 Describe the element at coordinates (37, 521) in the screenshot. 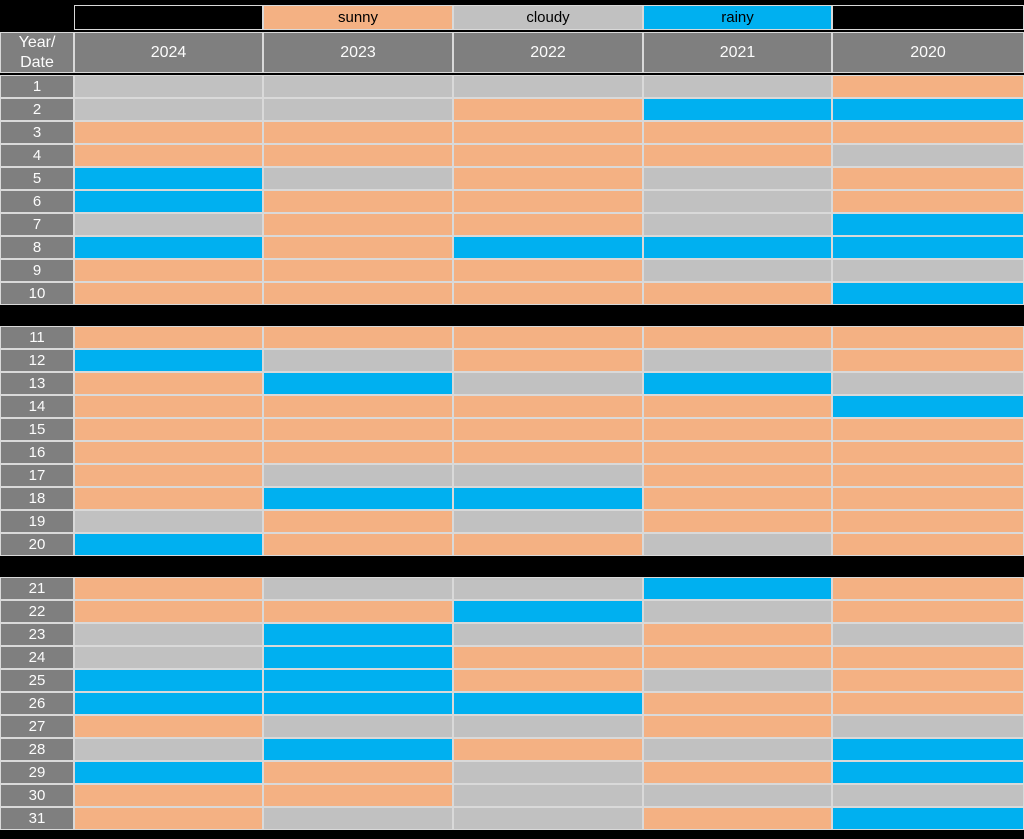

I see `date-label: 19` at that location.